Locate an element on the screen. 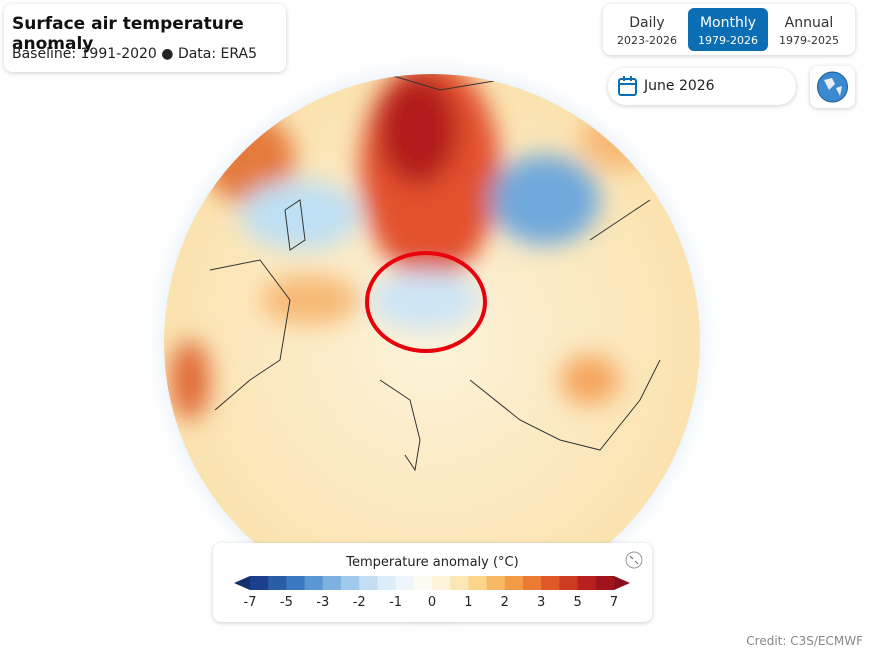 The width and height of the screenshot is (869, 652). globe-icon is located at coordinates (832, 87).